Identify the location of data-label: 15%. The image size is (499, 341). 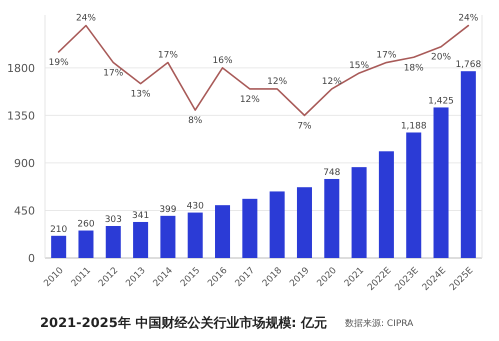
(359, 66).